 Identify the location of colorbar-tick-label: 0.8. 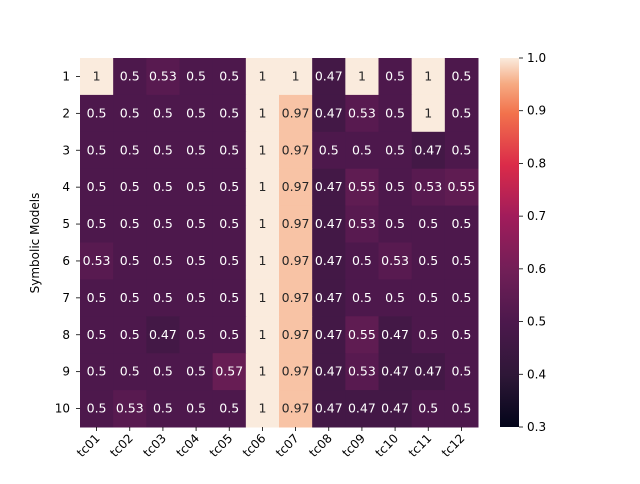
(536, 163).